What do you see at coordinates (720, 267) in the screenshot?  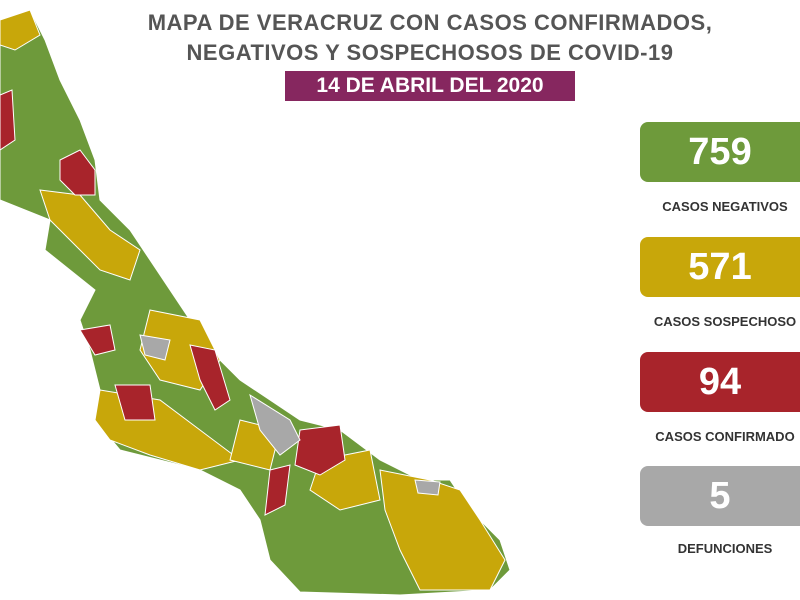 I see `stat-value: 571` at bounding box center [720, 267].